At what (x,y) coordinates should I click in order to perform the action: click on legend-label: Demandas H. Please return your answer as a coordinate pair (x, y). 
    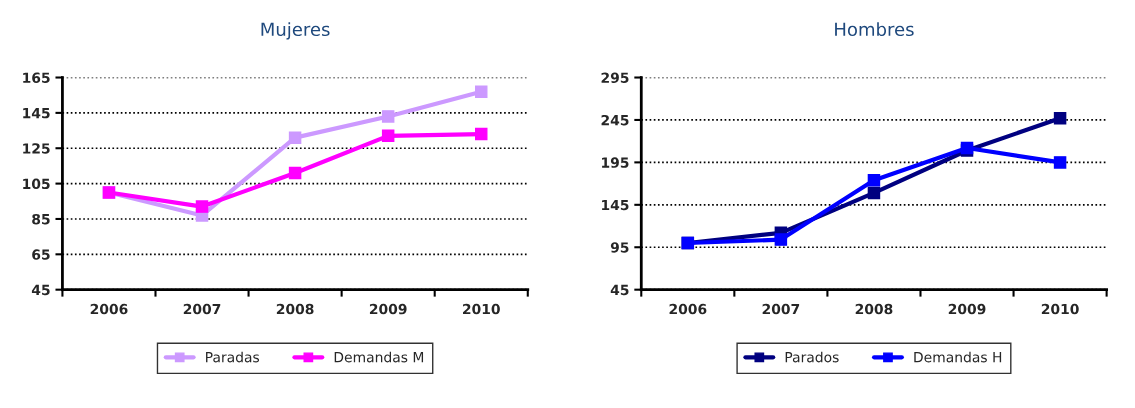
    Looking at the image, I should click on (958, 357).